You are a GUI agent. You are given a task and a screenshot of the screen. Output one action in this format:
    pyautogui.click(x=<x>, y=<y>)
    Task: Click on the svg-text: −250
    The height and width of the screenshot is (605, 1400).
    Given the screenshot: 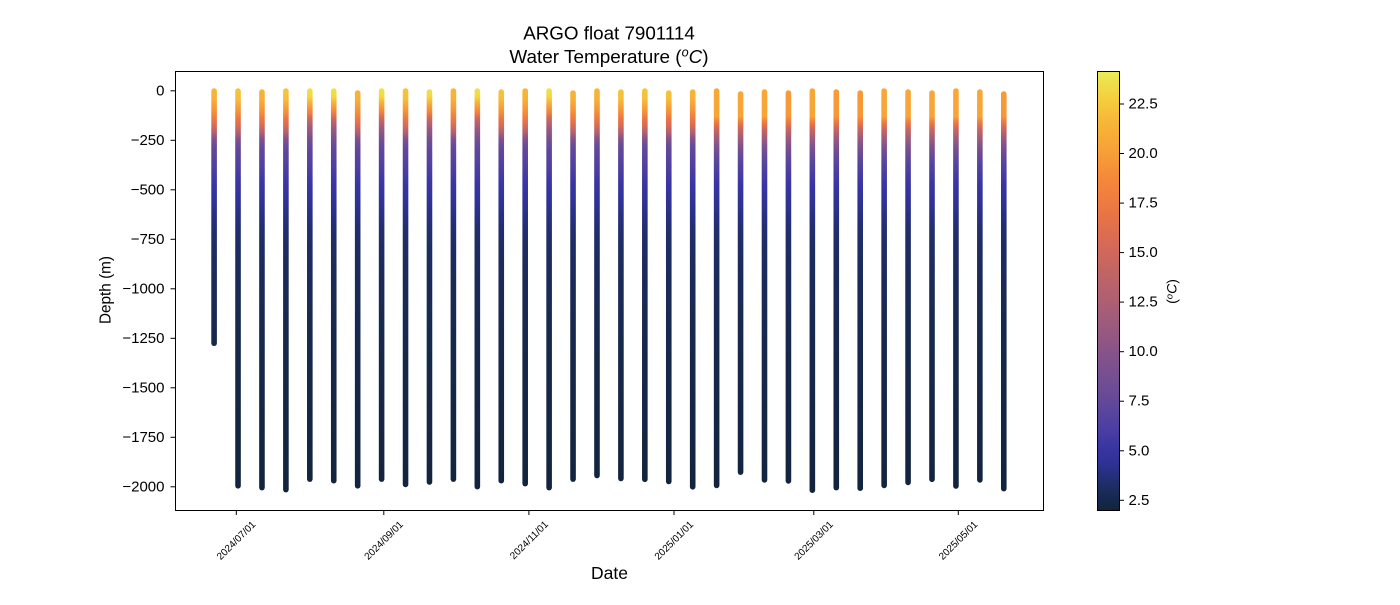 What is the action you would take?
    pyautogui.click(x=148, y=140)
    